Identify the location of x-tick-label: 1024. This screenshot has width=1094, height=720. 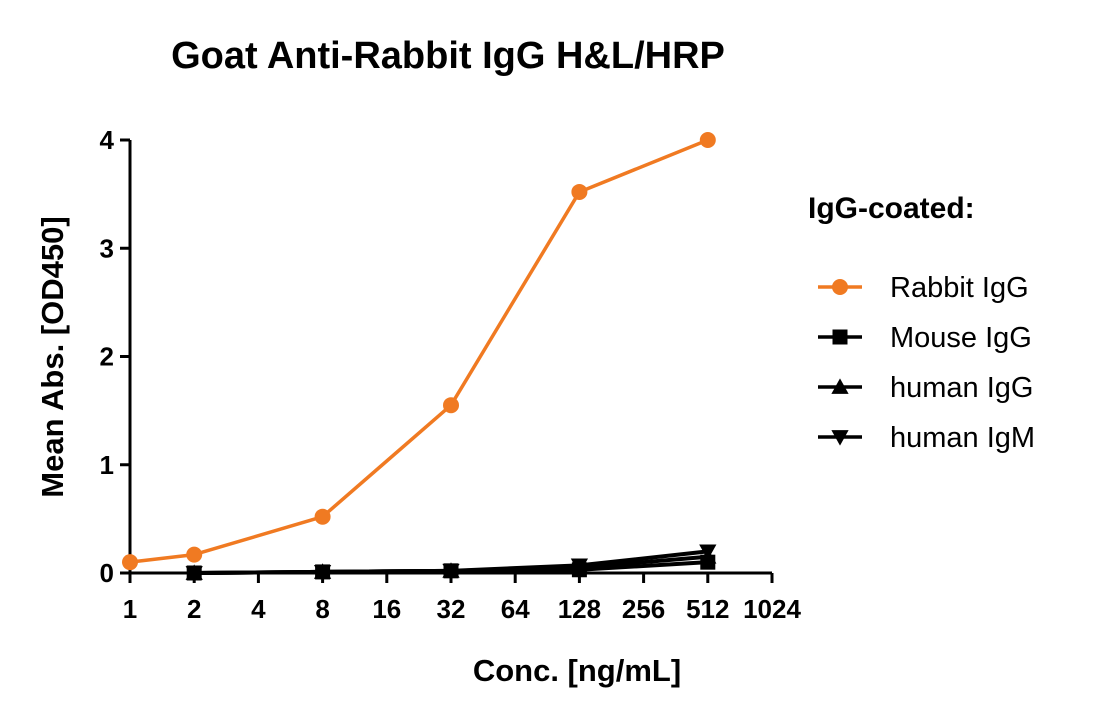
(772, 609).